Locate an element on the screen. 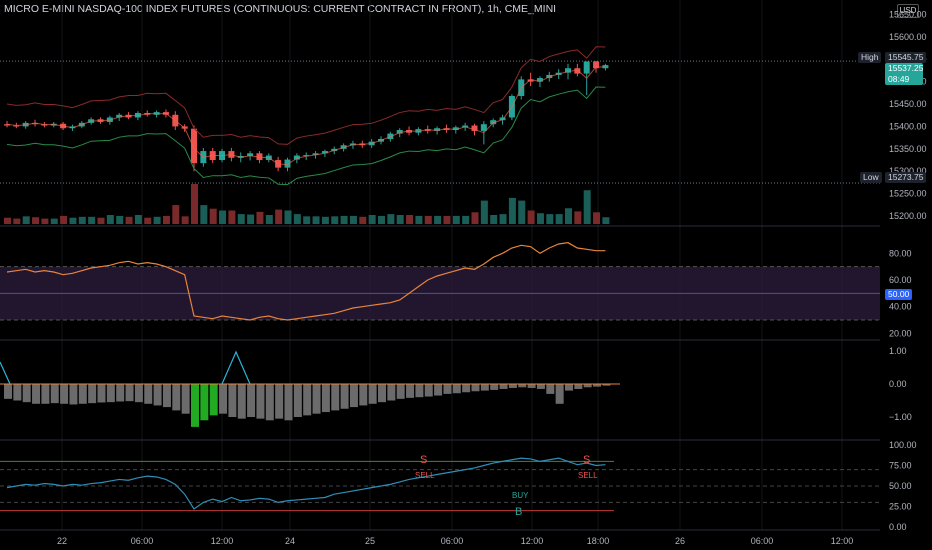 The width and height of the screenshot is (932, 550). last-price-value: 15537.25 is located at coordinates (906, 68).